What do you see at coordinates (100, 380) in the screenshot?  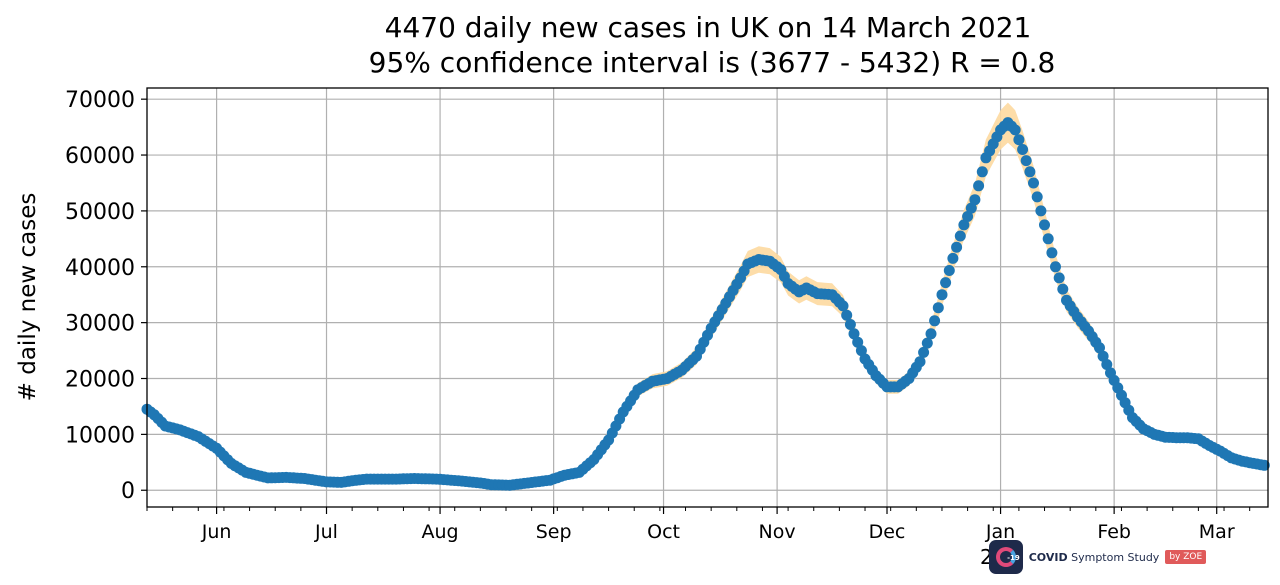 I see `y-tick-label: 20000` at bounding box center [100, 380].